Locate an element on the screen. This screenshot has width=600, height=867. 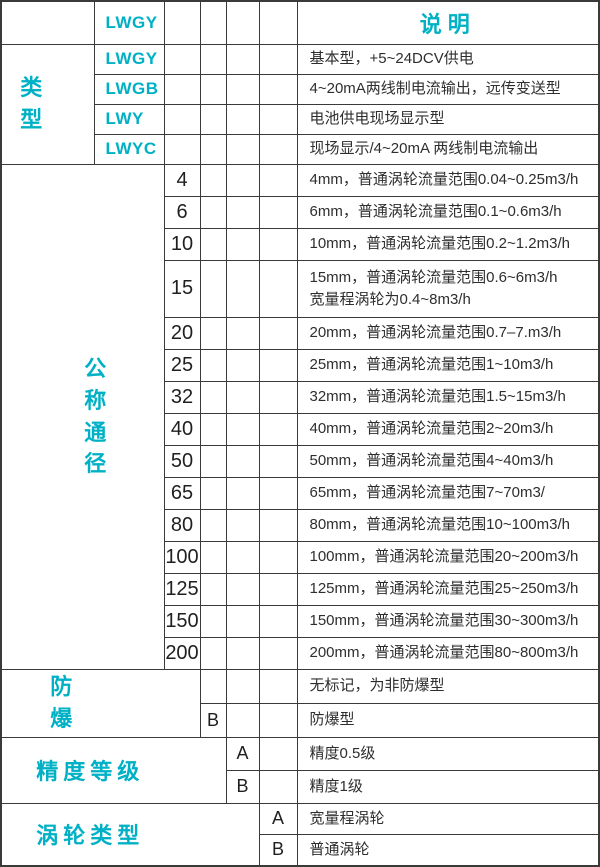
table-row: LWY 电池供电现场显示型 is located at coordinates (300, 119).